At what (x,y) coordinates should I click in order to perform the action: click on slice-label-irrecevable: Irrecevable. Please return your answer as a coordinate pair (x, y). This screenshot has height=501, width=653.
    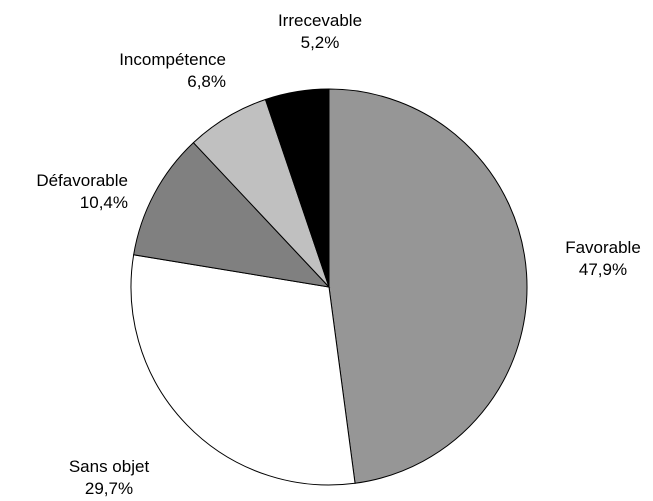
    Looking at the image, I should click on (320, 20).